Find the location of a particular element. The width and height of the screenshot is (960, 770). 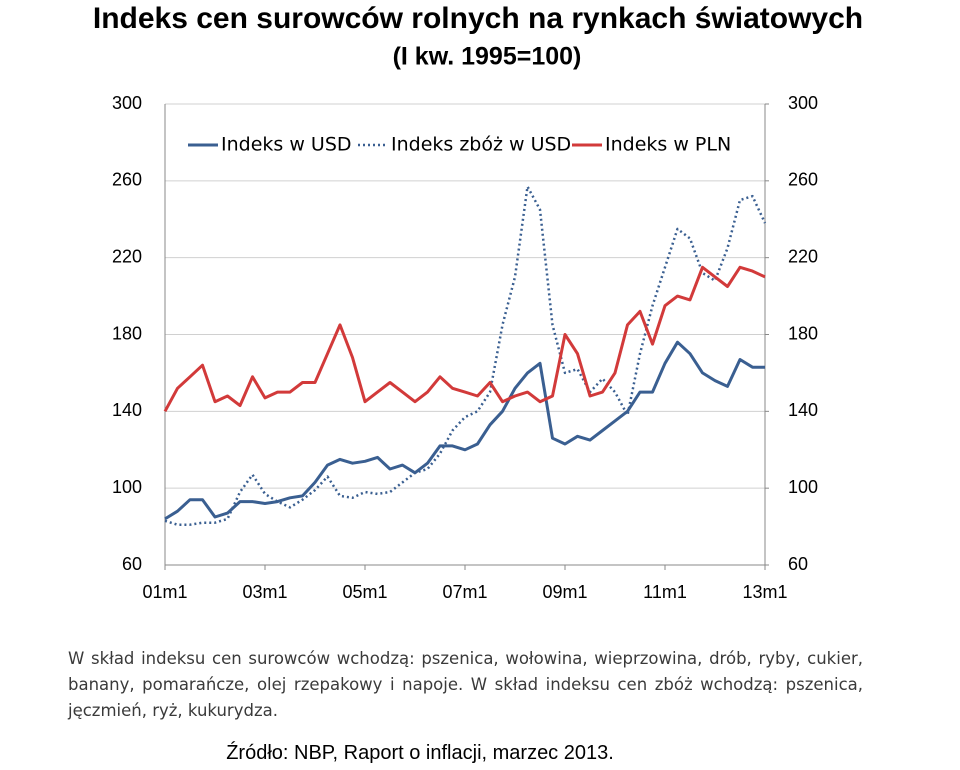

y-tick-label: 60 is located at coordinates (132, 564).